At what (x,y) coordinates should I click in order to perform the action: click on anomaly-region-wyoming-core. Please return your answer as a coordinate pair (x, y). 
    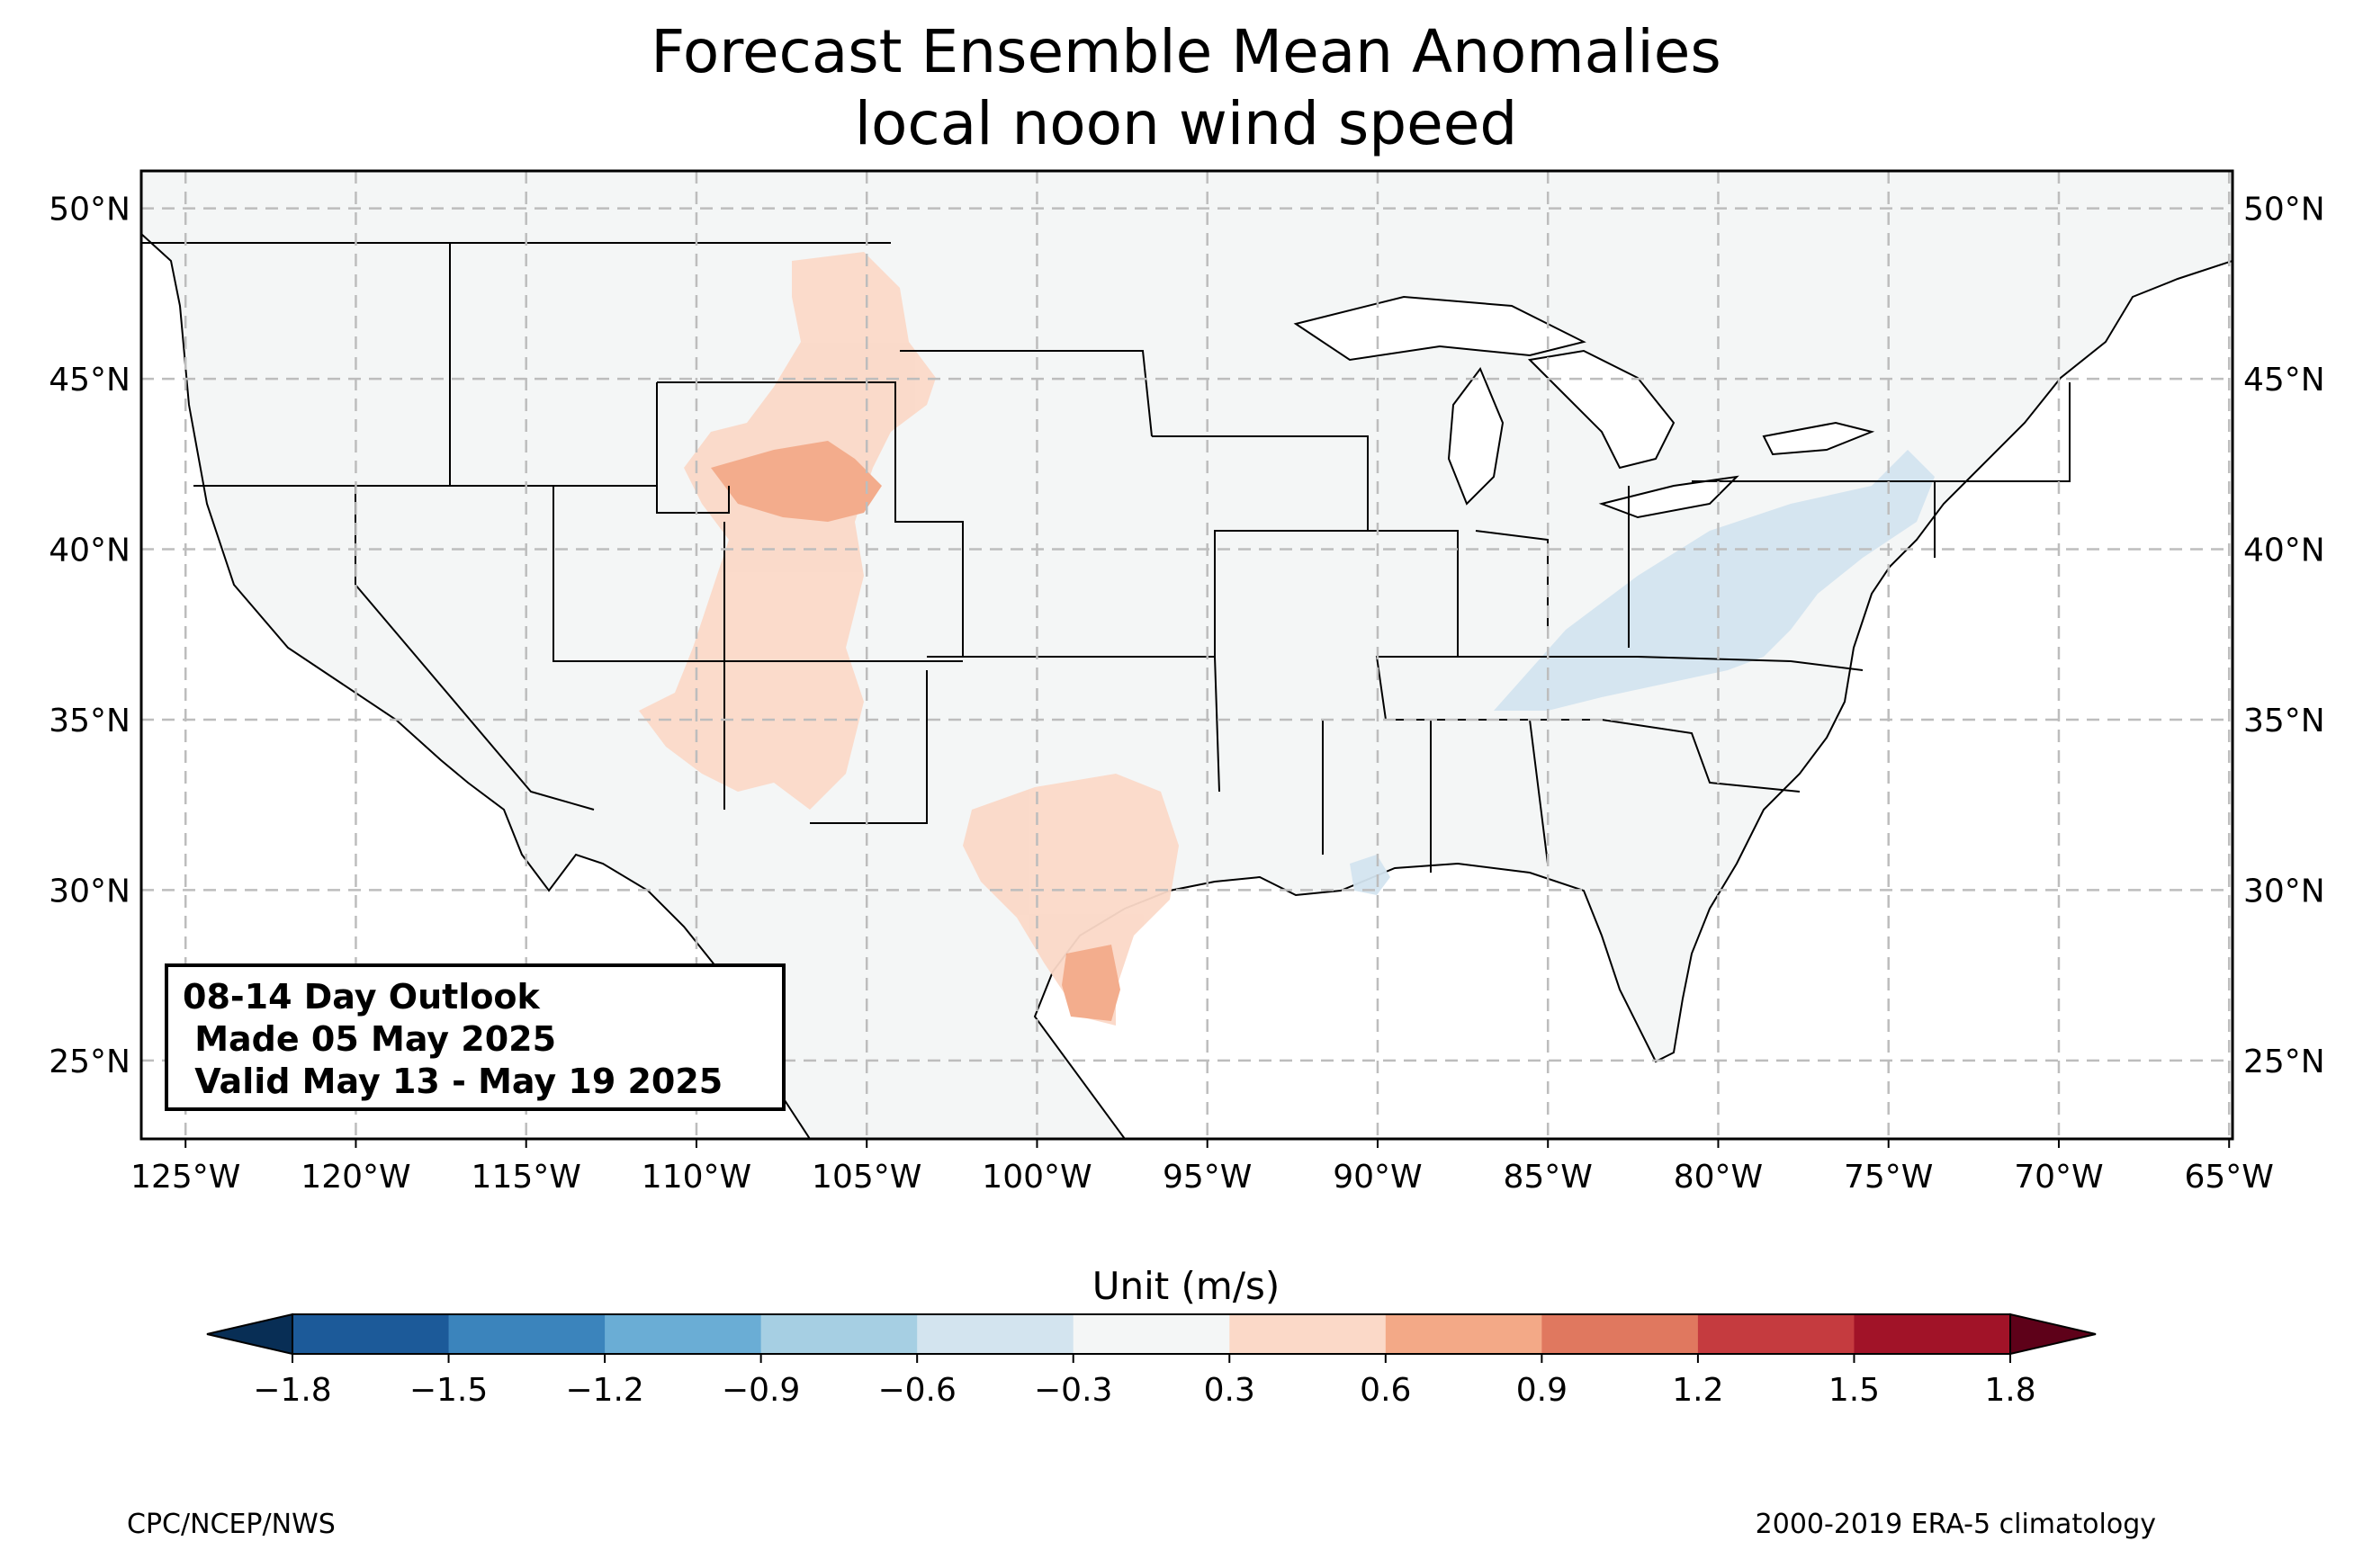
    Looking at the image, I should click on (796, 481).